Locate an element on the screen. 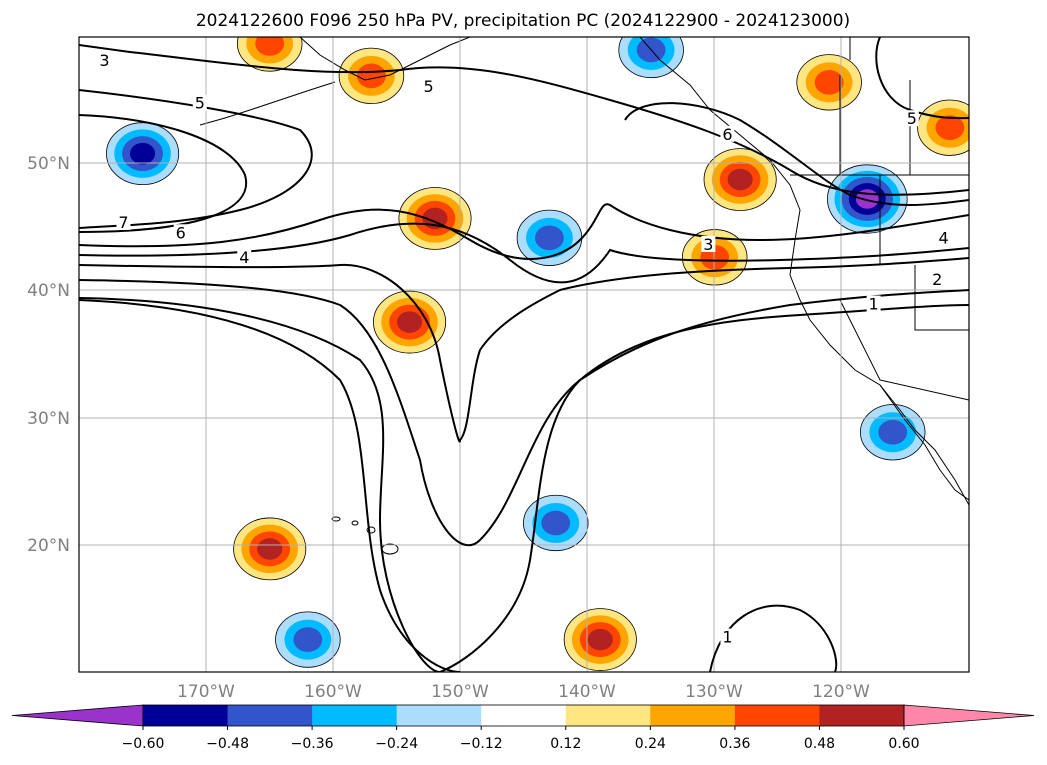 The width and height of the screenshot is (1047, 765). alaska-coast is located at coordinates (385, 59).